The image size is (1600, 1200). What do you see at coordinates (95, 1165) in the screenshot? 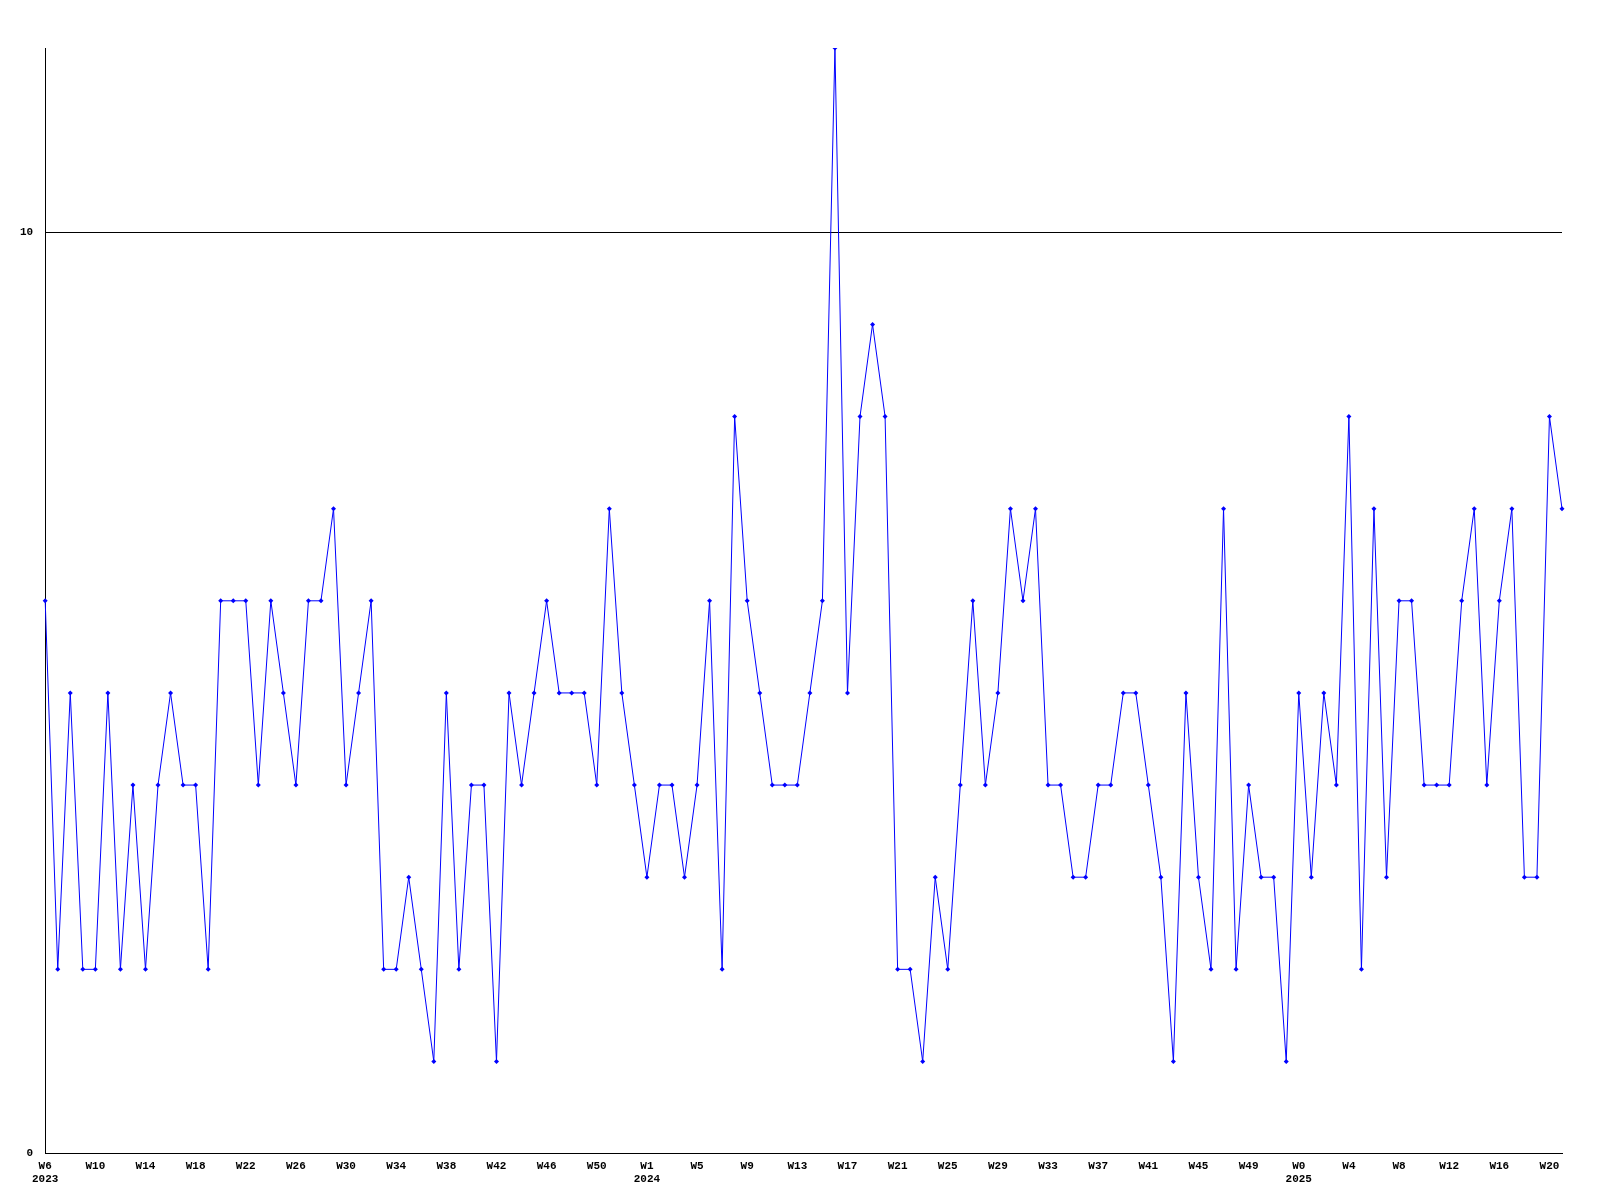
I see `x-tick-label: W10` at bounding box center [95, 1165].